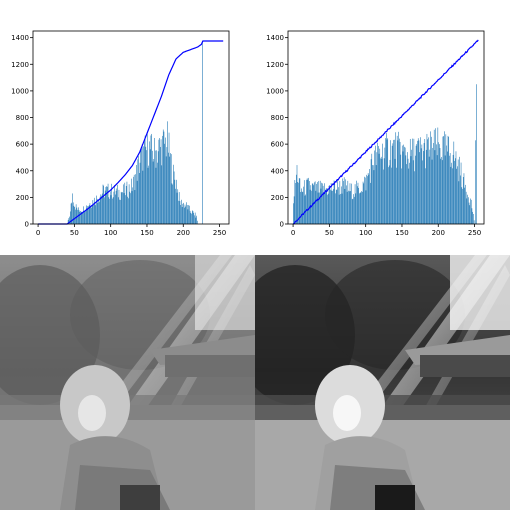 The width and height of the screenshot is (510, 510). I want to click on x-tick-label: 100, so click(365, 233).